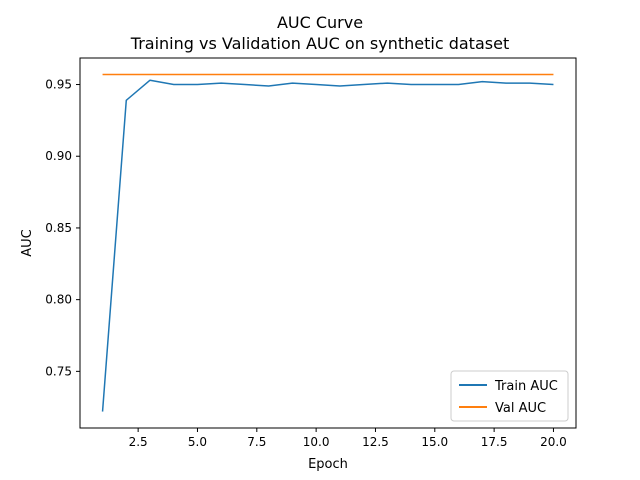 The image size is (640, 480). Describe the element at coordinates (197, 442) in the screenshot. I see `x-tick-label: 5.0` at that location.